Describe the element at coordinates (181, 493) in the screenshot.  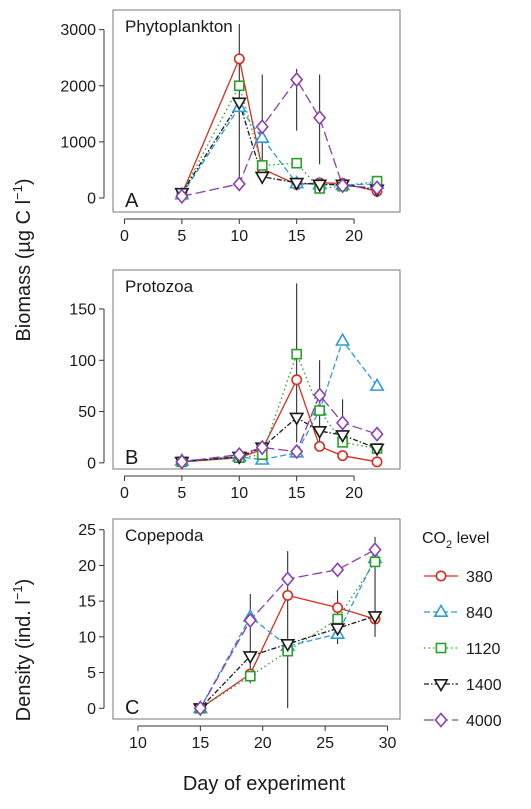
I see `x-tick-label: 5` at that location.